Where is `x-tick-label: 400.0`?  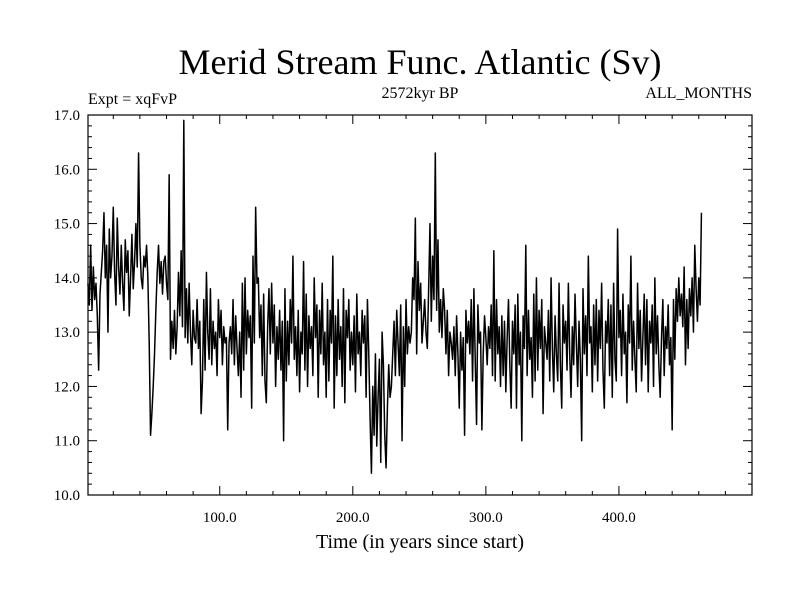
x-tick-label: 400.0 is located at coordinates (619, 518).